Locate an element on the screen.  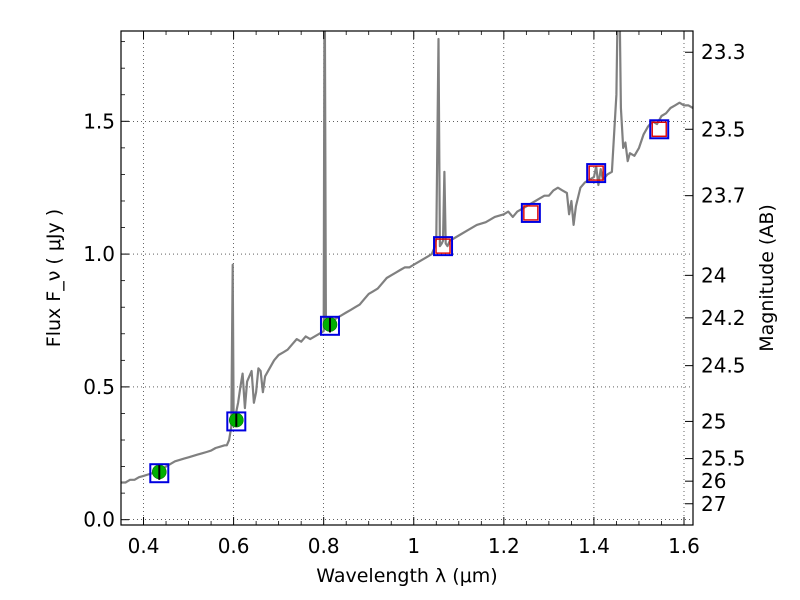
x-tick-label: 0.8 is located at coordinates (324, 546).